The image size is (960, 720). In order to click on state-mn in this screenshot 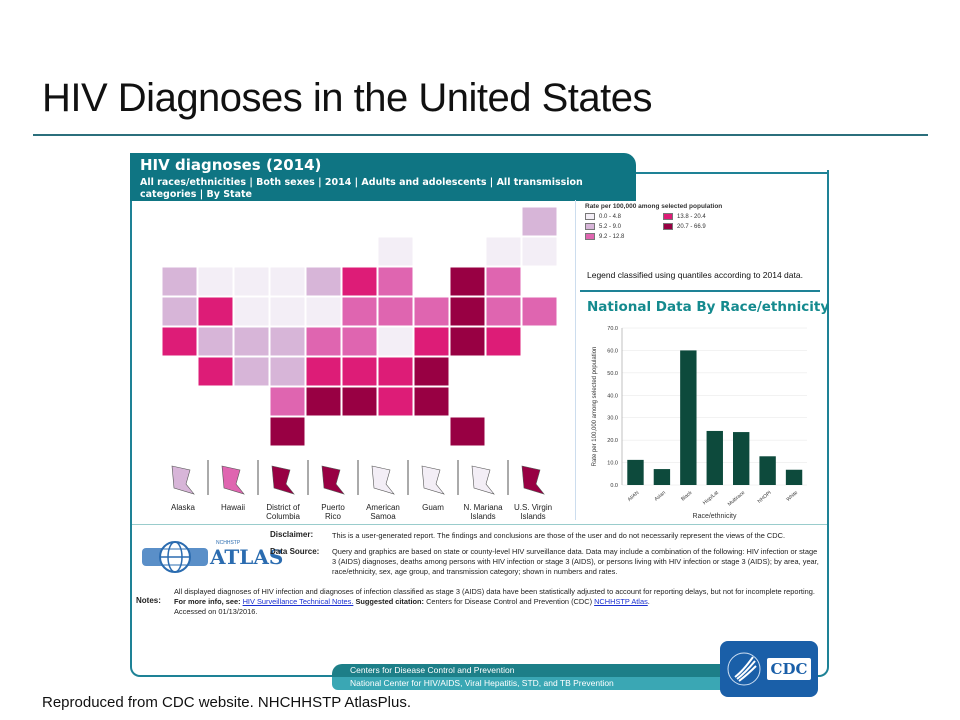, I will do `click(323, 281)`.